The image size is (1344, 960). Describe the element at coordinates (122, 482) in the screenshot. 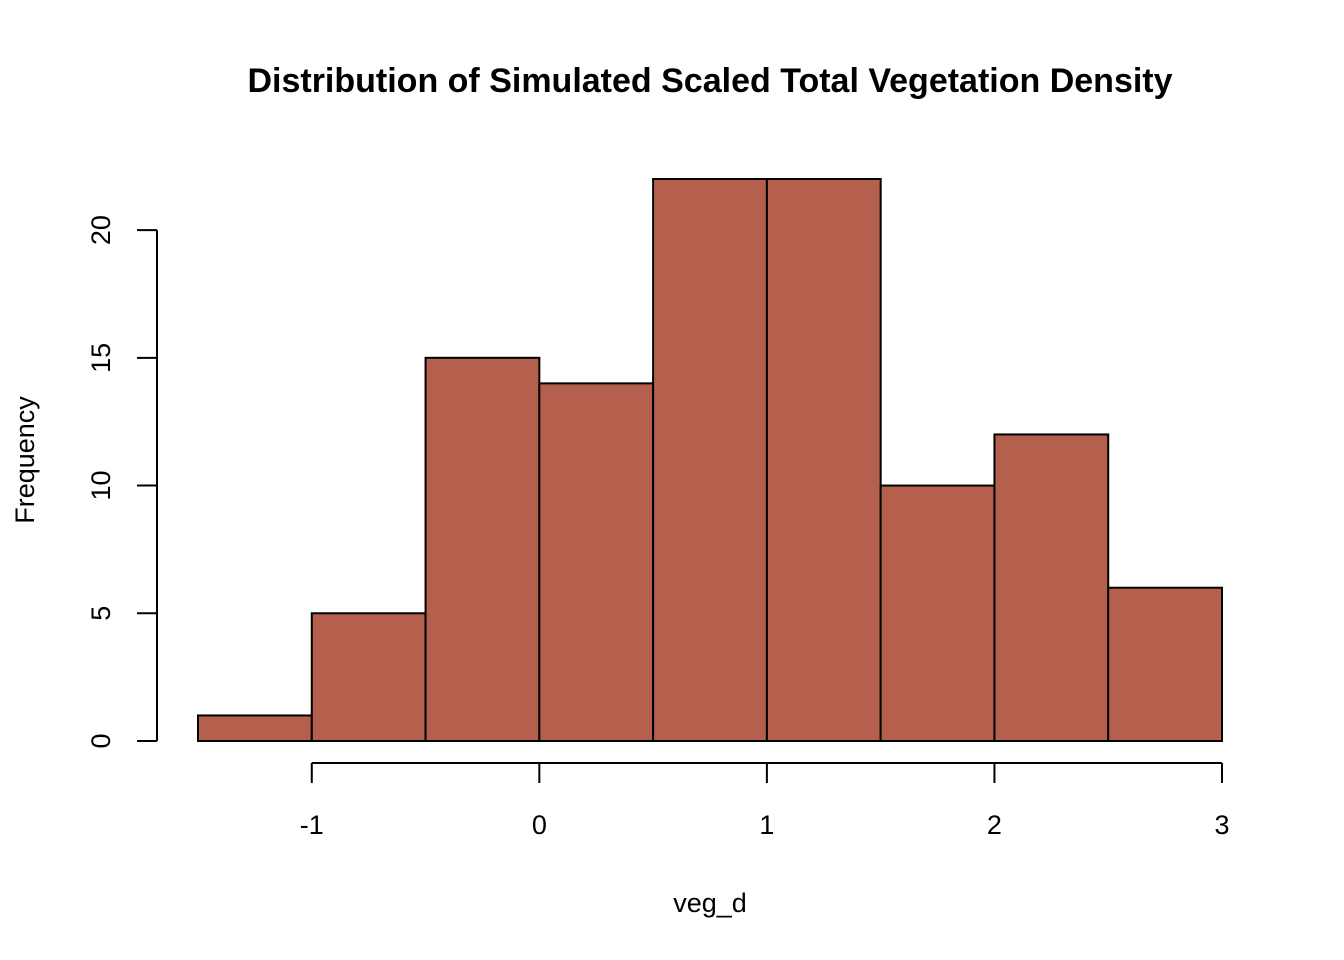

I see `y-axis: 0 5 10 15 20` at that location.